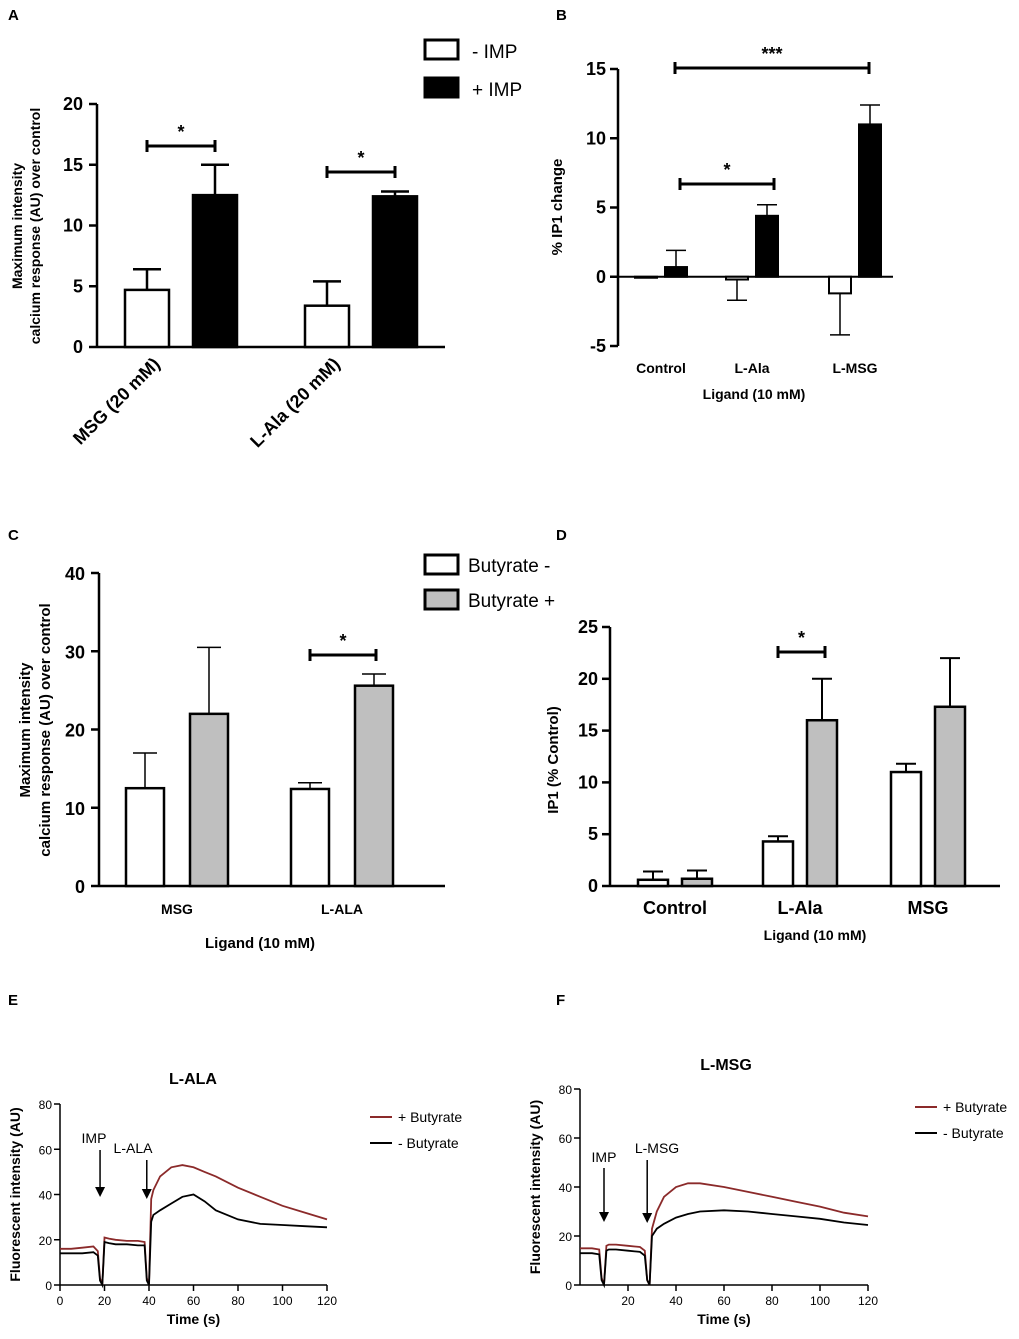 This screenshot has width=1019, height=1339. I want to click on f-title: L-MSG, so click(726, 1065).